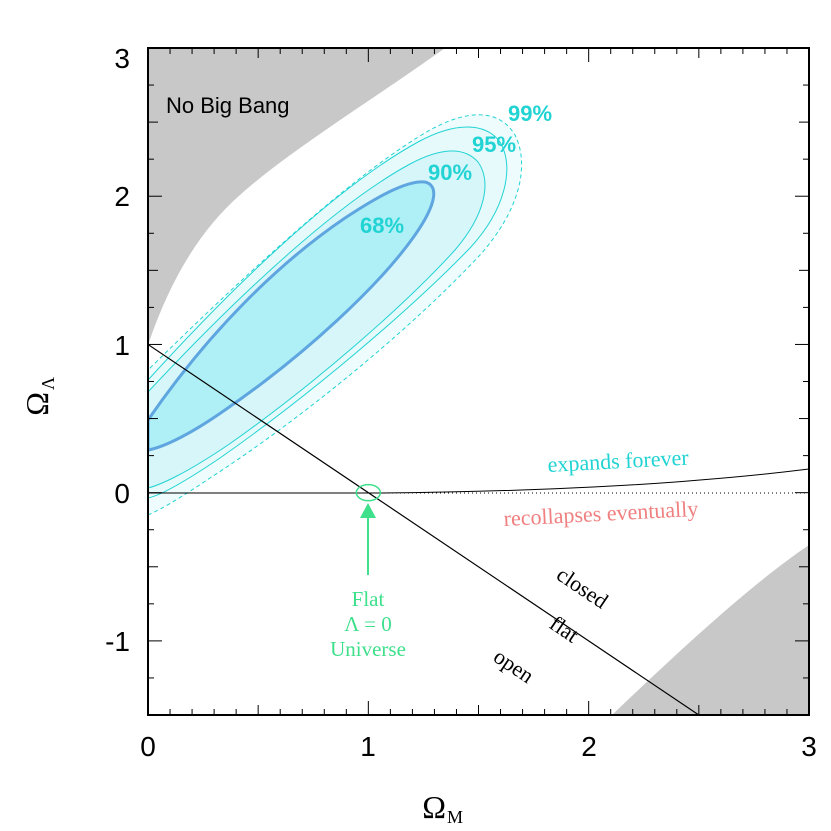 The image size is (831, 831). I want to click on x-tick-labels: 0 1 2 3, so click(478, 746).